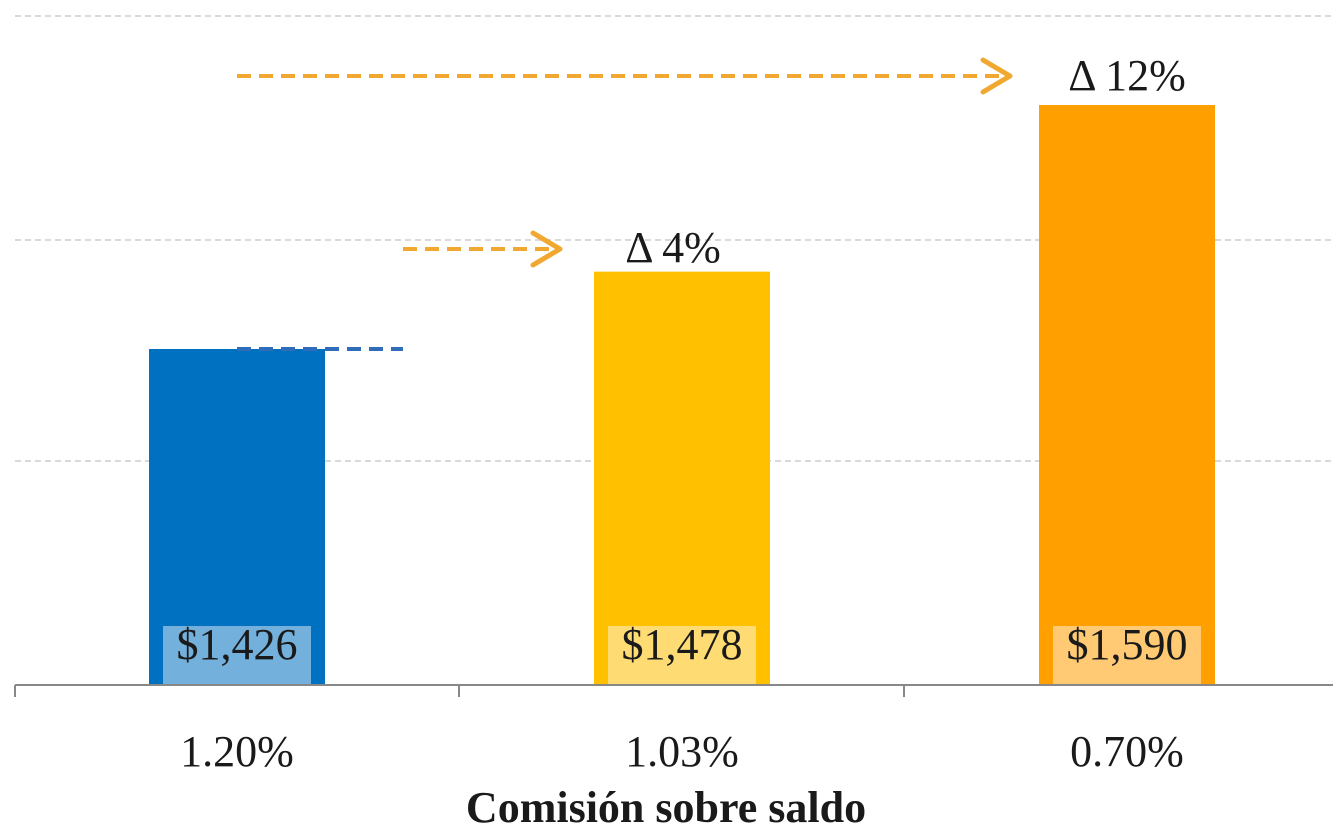  Describe the element at coordinates (237, 751) in the screenshot. I see `x-tick-label: 1.20%` at that location.